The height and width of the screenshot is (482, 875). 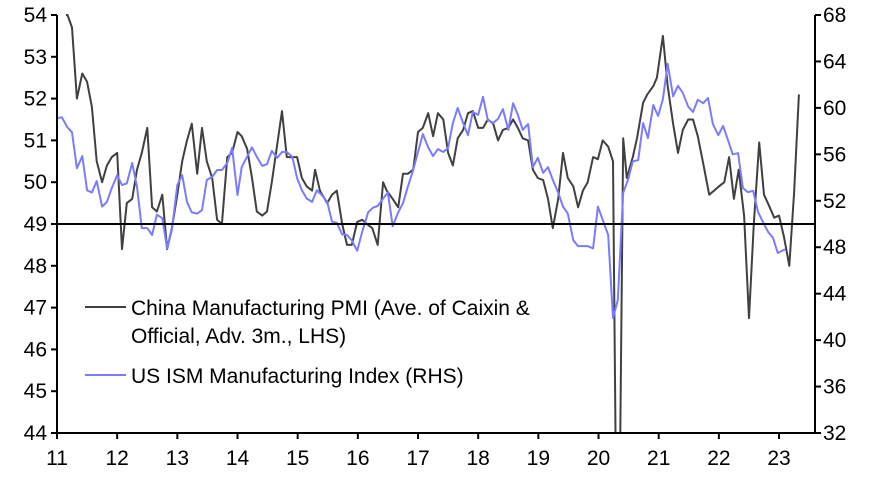 What do you see at coordinates (35, 57) in the screenshot?
I see `left-tick-label: 53` at bounding box center [35, 57].